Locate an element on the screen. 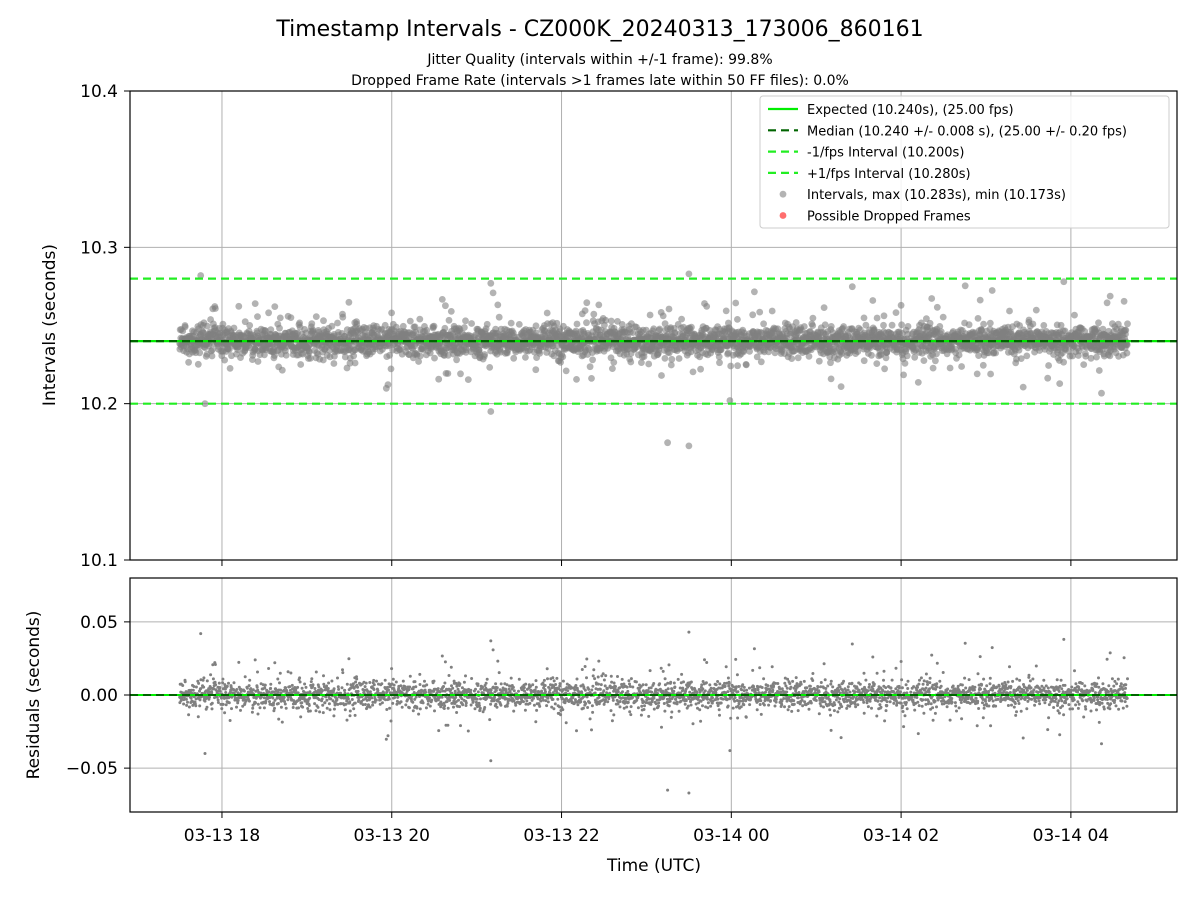 Image resolution: width=1200 pixels, height=900 pixels. legend-marker-swatch is located at coordinates (783, 215).